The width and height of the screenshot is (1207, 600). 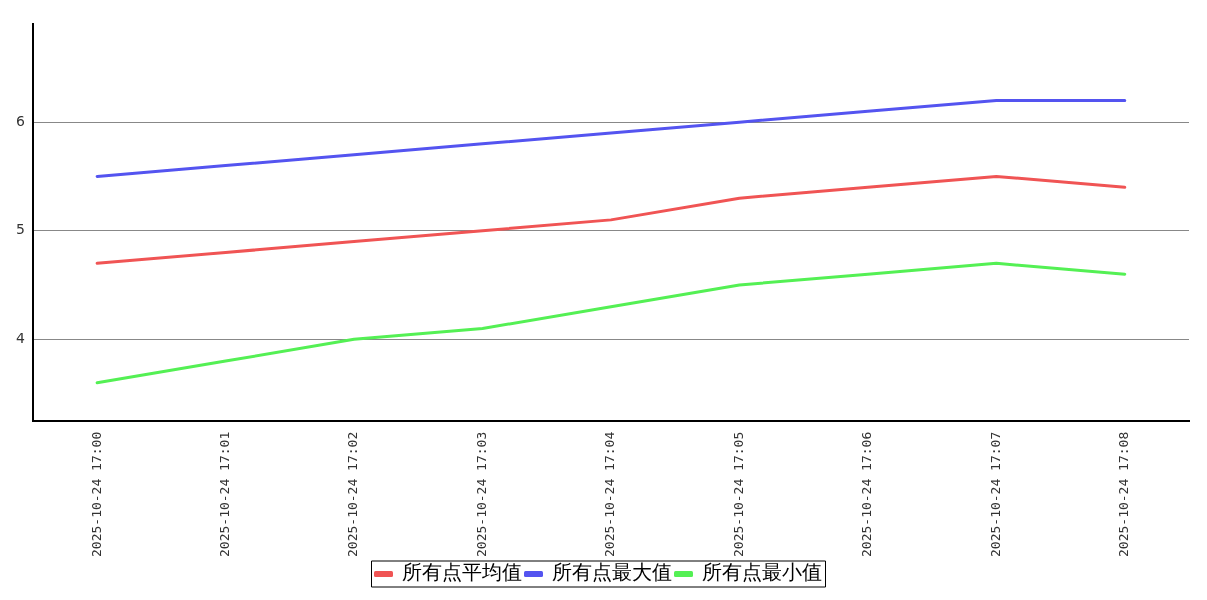 What do you see at coordinates (20, 337) in the screenshot?
I see `y-tick-label: 4` at bounding box center [20, 337].